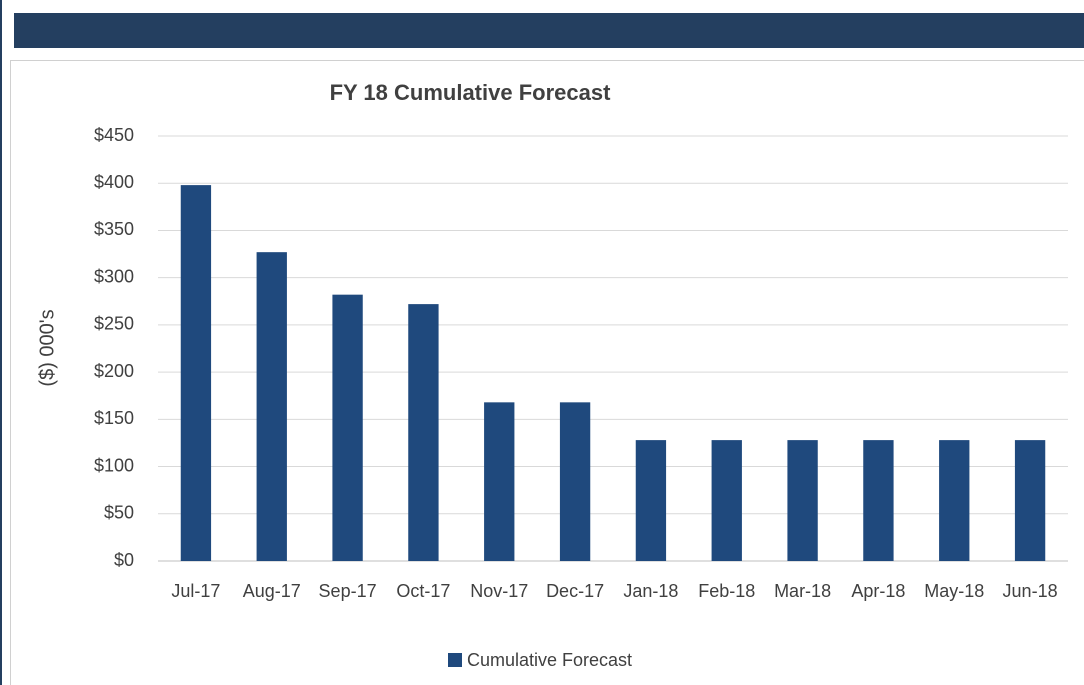  I want to click on legend-label: Cumulative Forecast, so click(549, 660).